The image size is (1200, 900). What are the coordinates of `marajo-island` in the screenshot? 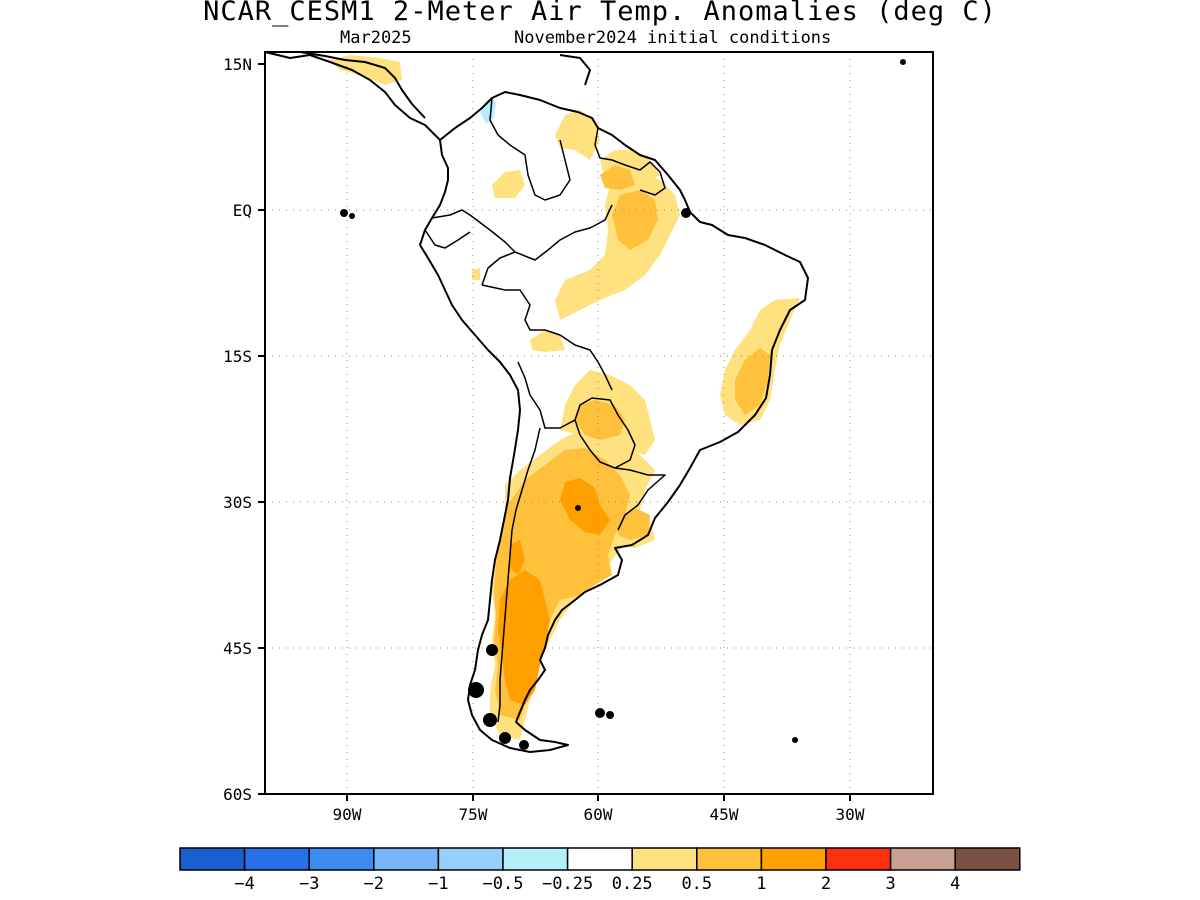 It's located at (686, 213).